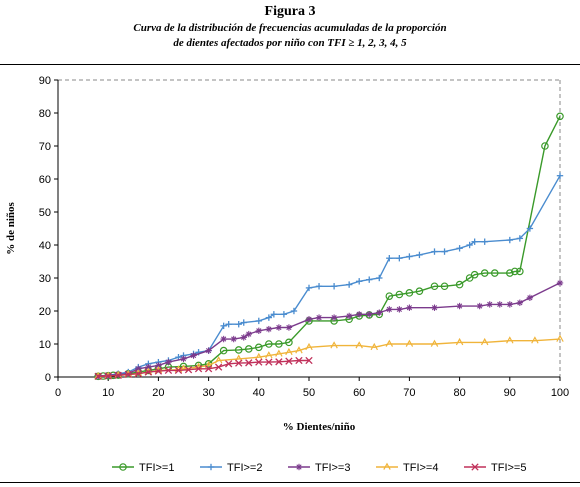  Describe the element at coordinates (560, 393) in the screenshot. I see `x-tick-label: 100` at that location.